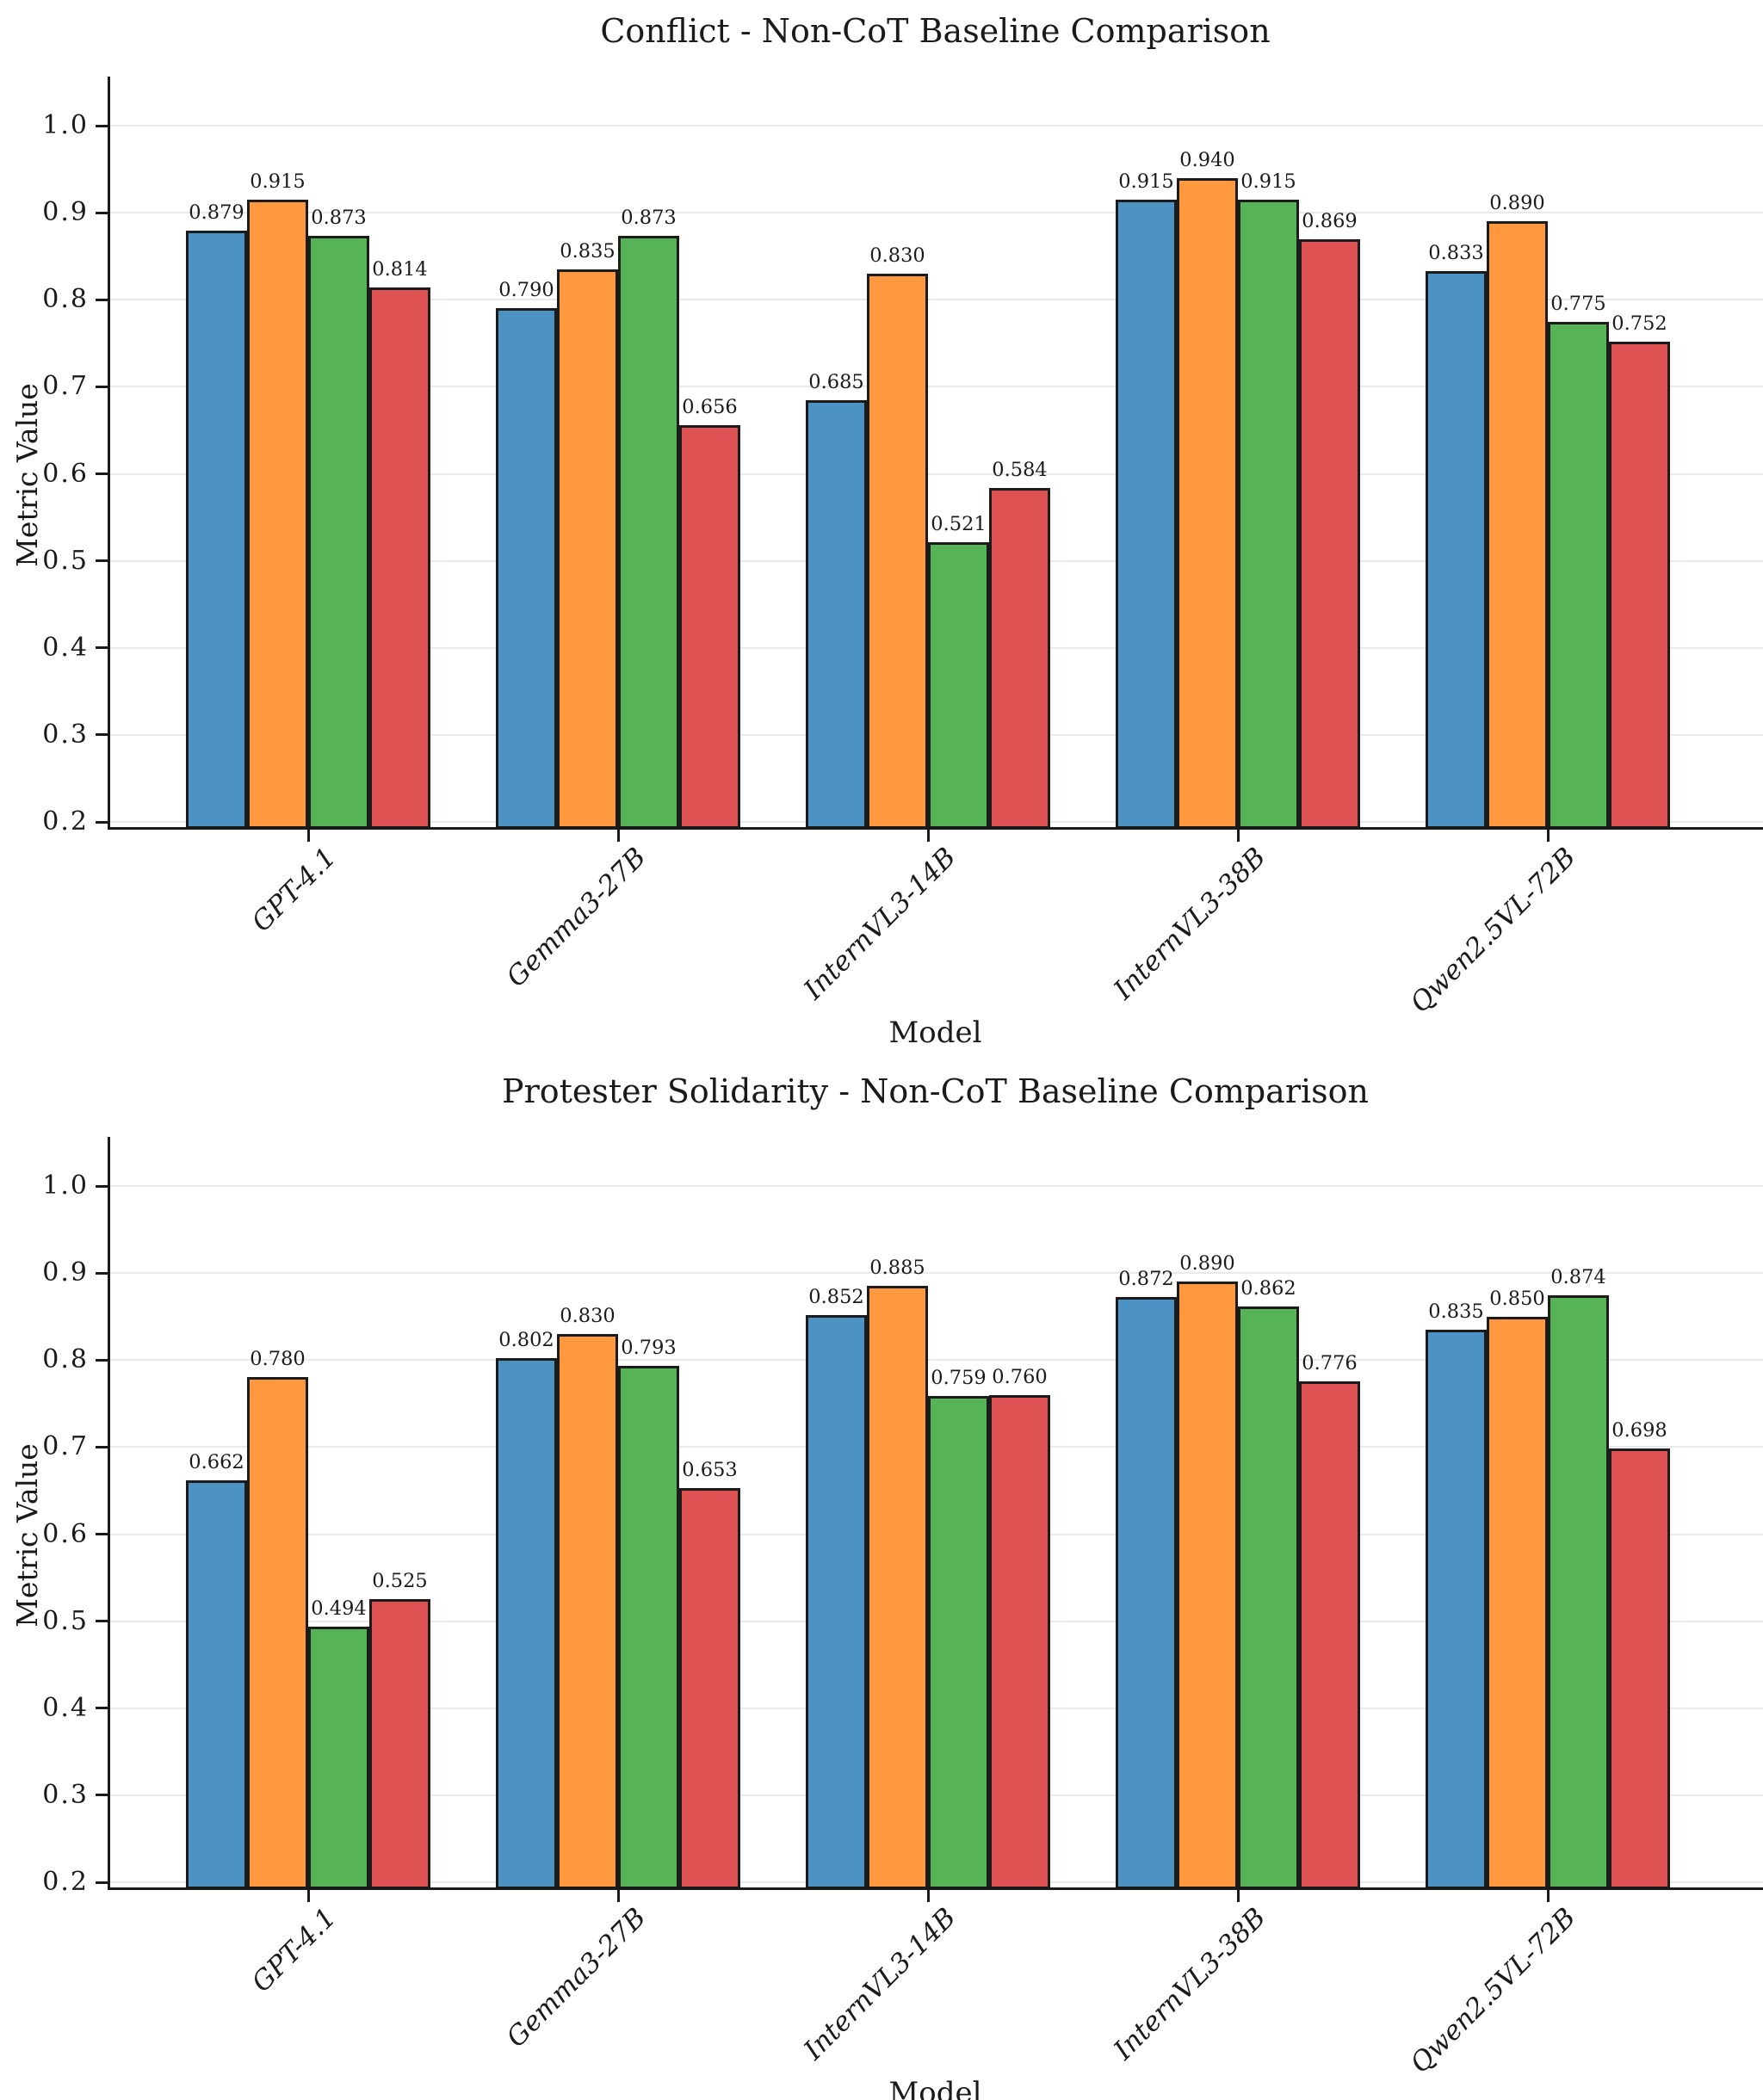 The image size is (1763, 2100). I want to click on bar-value-label: 0.833, so click(1456, 252).